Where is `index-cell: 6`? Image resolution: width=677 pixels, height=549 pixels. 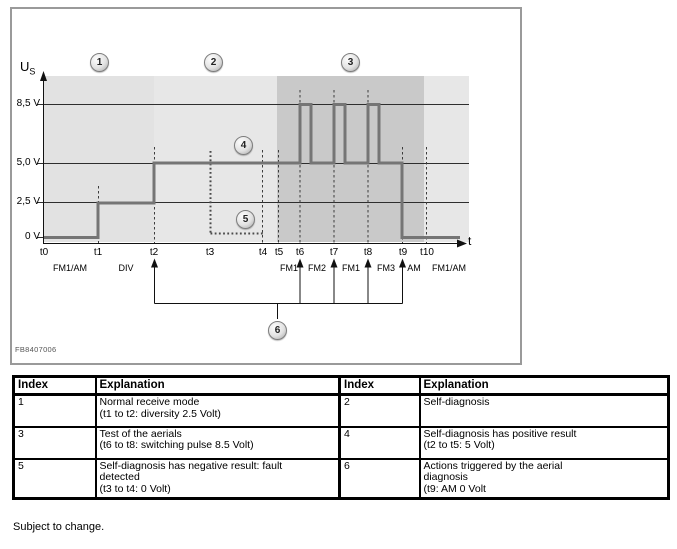 index-cell: 6 is located at coordinates (379, 478).